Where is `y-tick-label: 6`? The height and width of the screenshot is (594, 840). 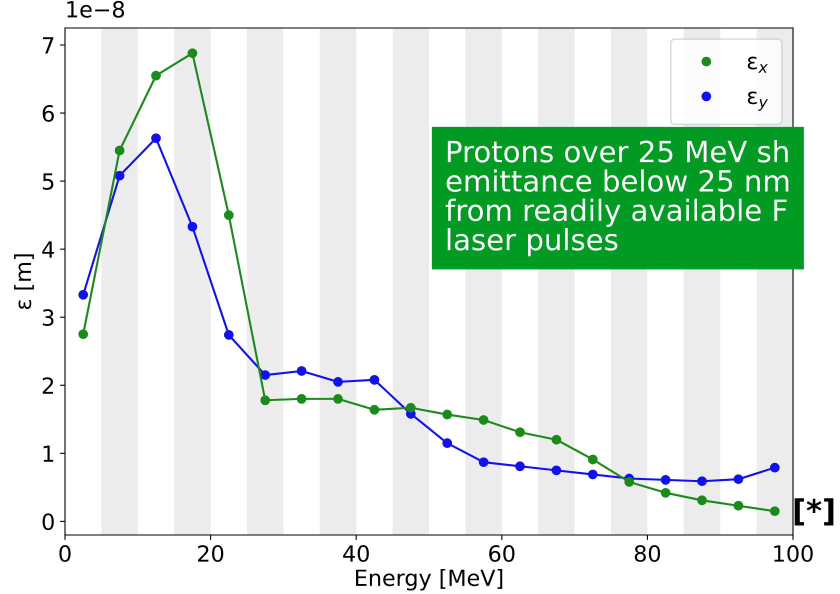
y-tick-label: 6 is located at coordinates (48, 113).